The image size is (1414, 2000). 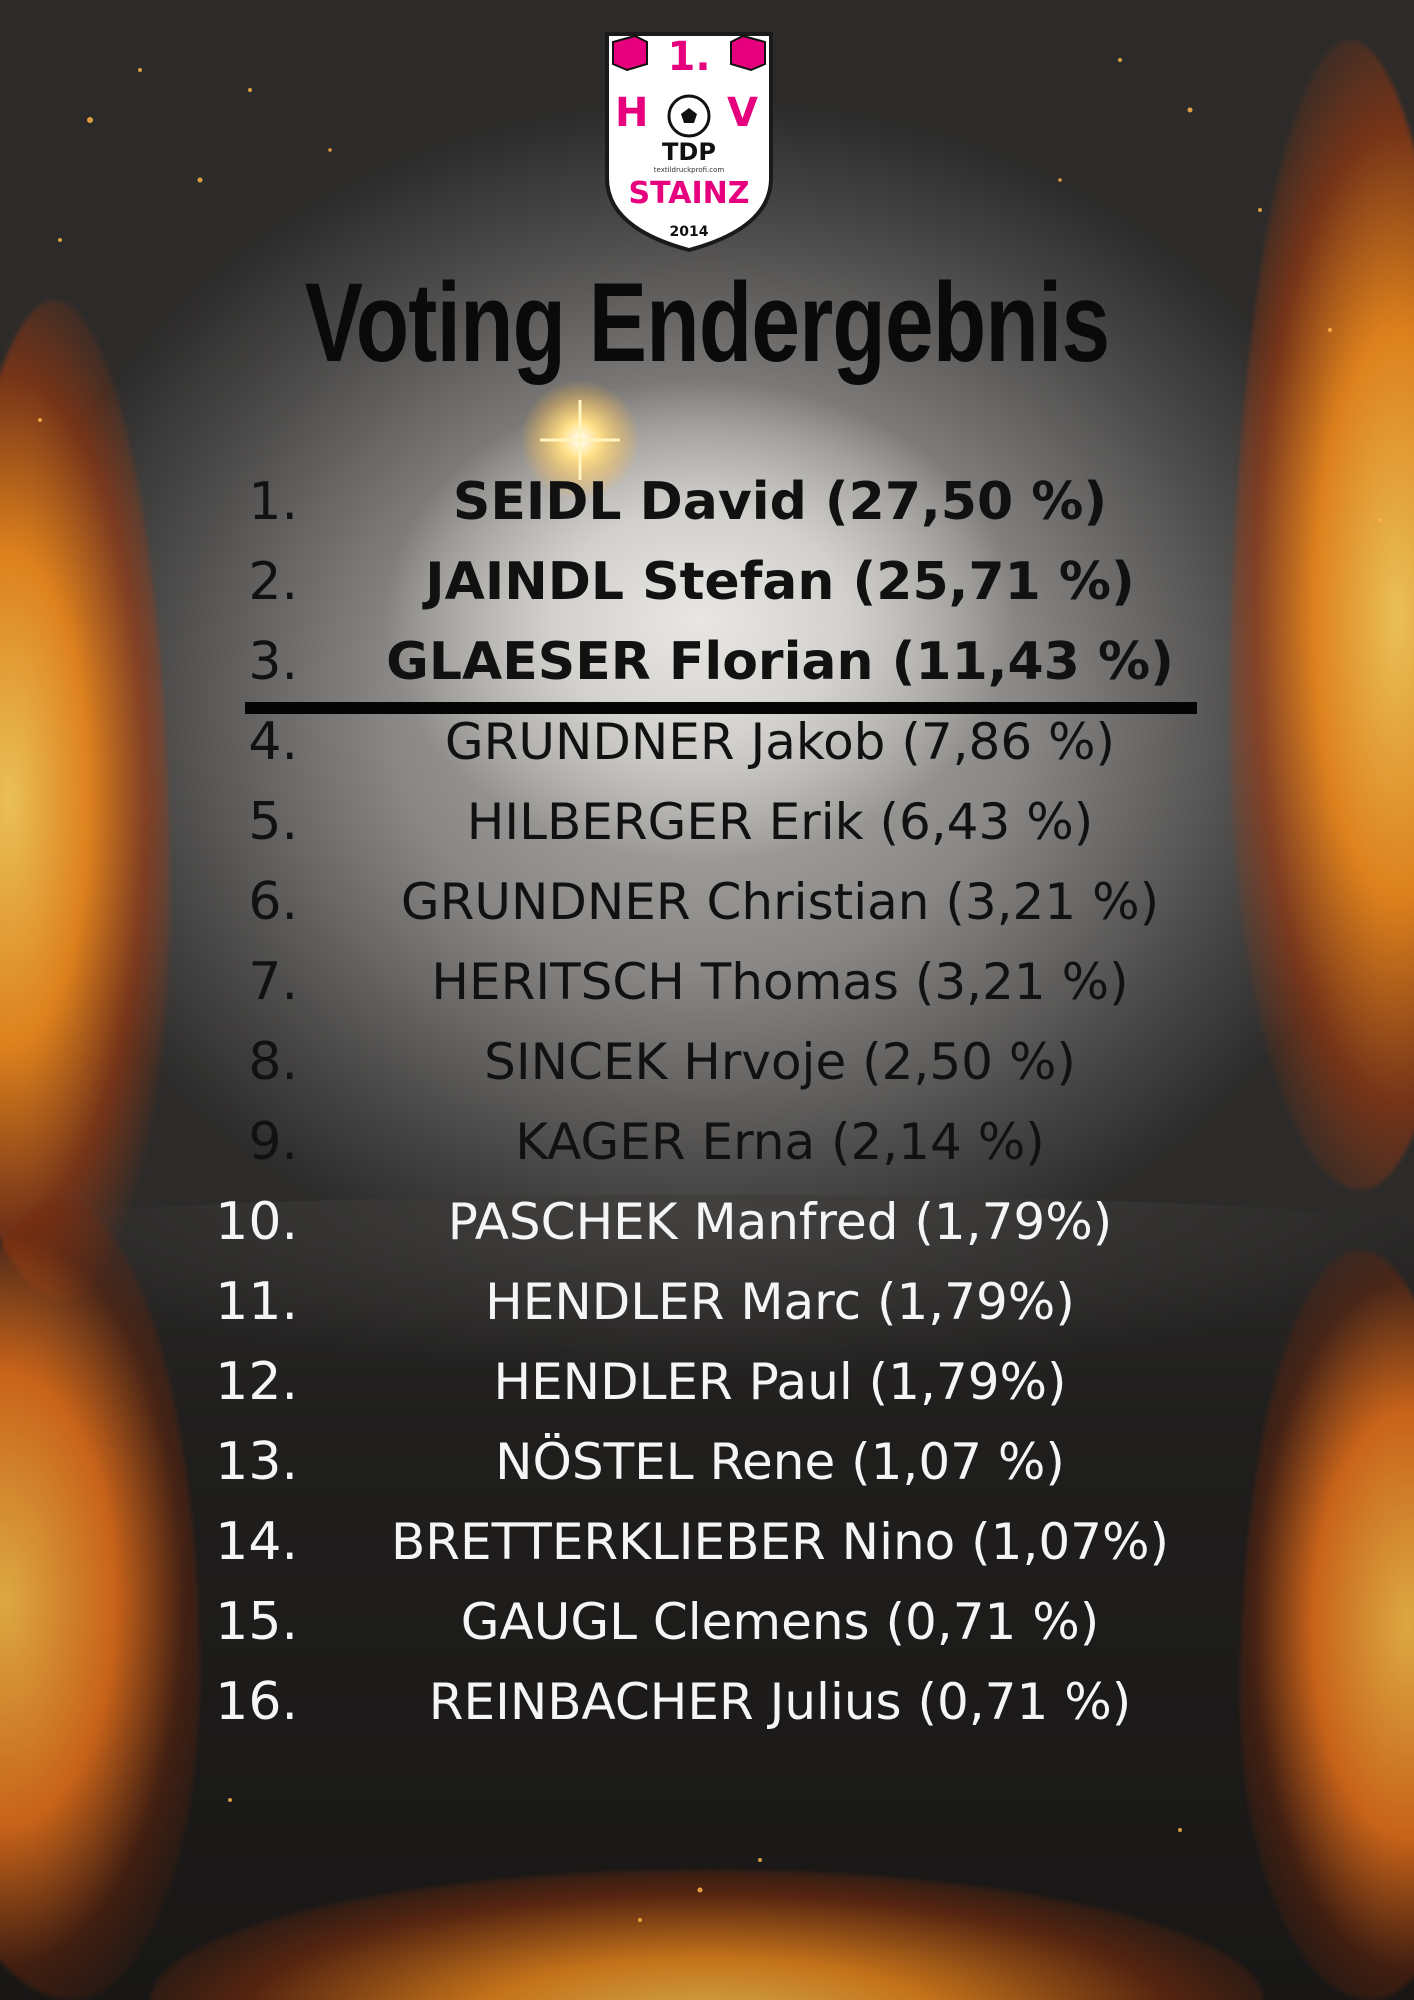 I want to click on ranking-row: 14. BRETTERKLIEBER Nino (1,07%), so click(x=707, y=1542).